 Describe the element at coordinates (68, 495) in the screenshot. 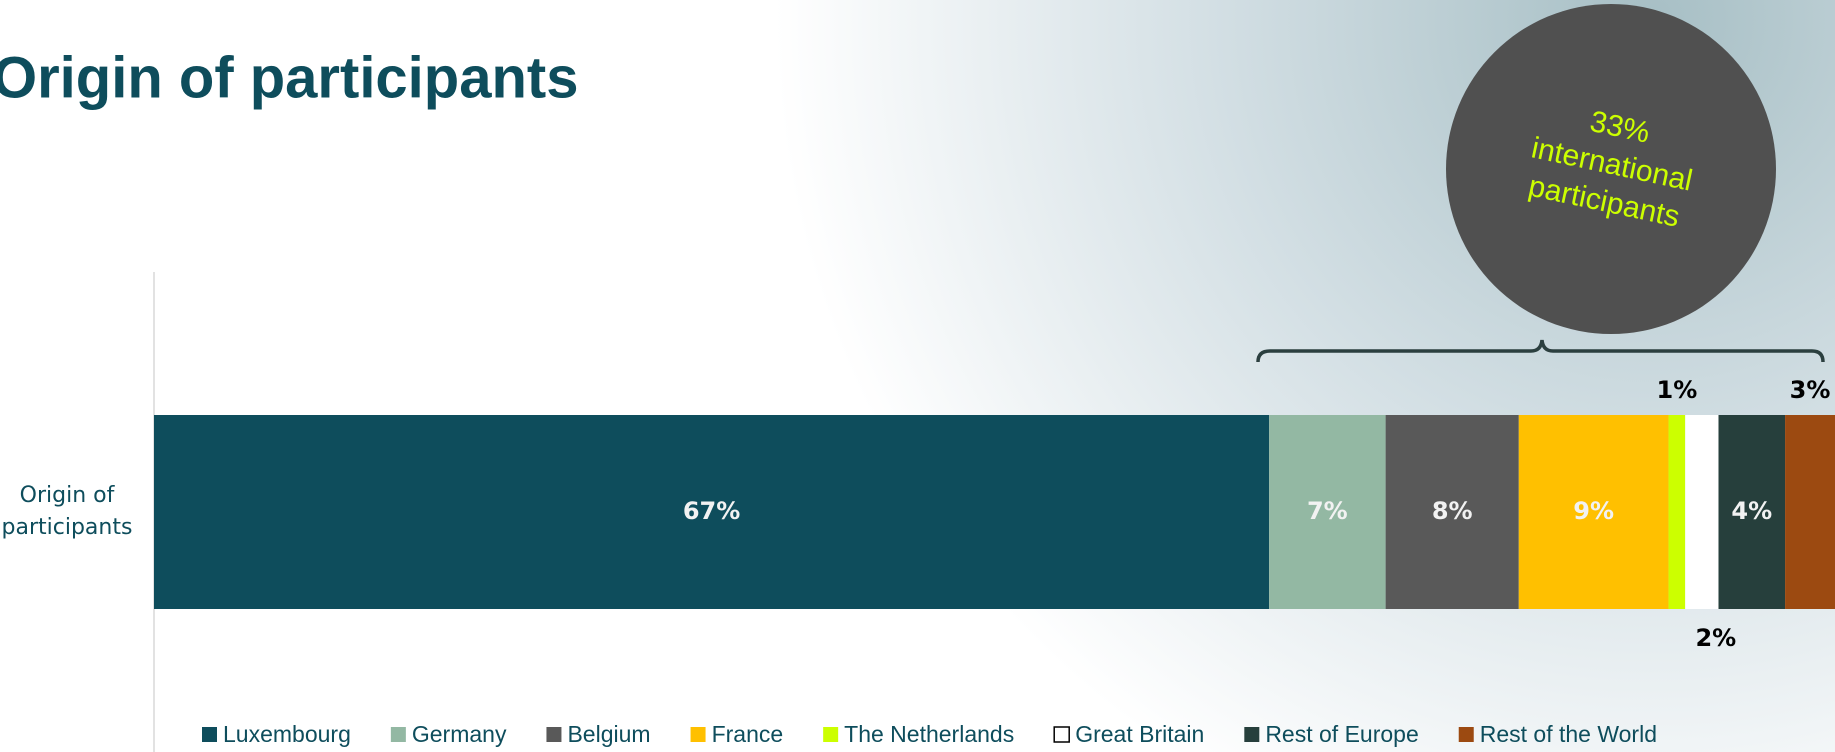

I see `y-tick-label-line: Origin of` at that location.